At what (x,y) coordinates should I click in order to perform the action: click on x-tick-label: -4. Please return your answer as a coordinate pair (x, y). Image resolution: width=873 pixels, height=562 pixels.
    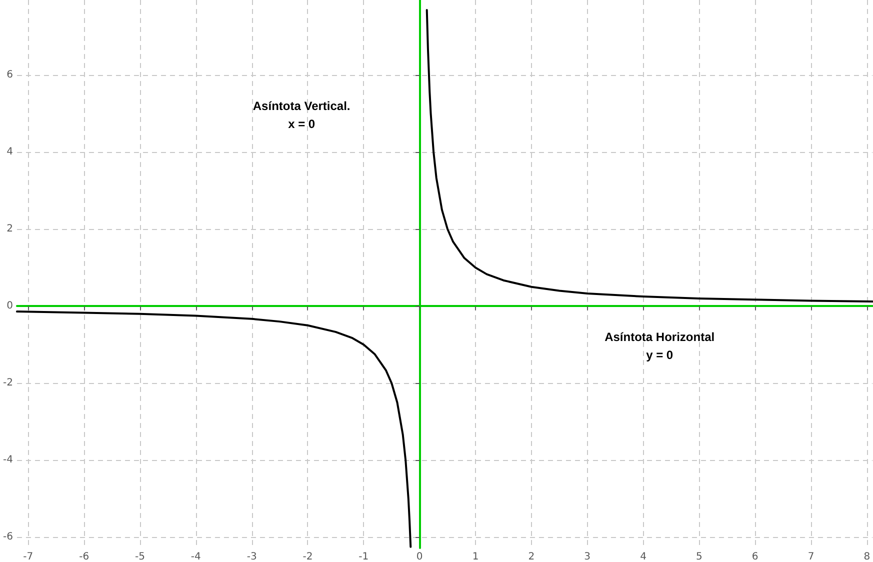
    Looking at the image, I should click on (195, 557).